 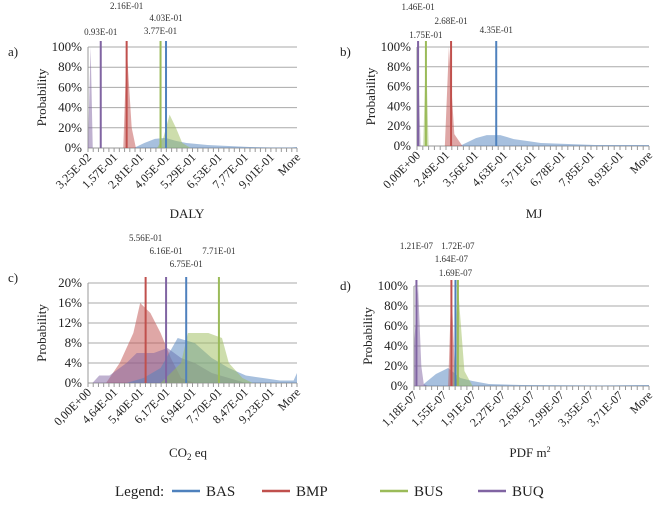 What do you see at coordinates (126, 6) in the screenshot?
I see `mean-label-bmp: 2.16E-01` at bounding box center [126, 6].